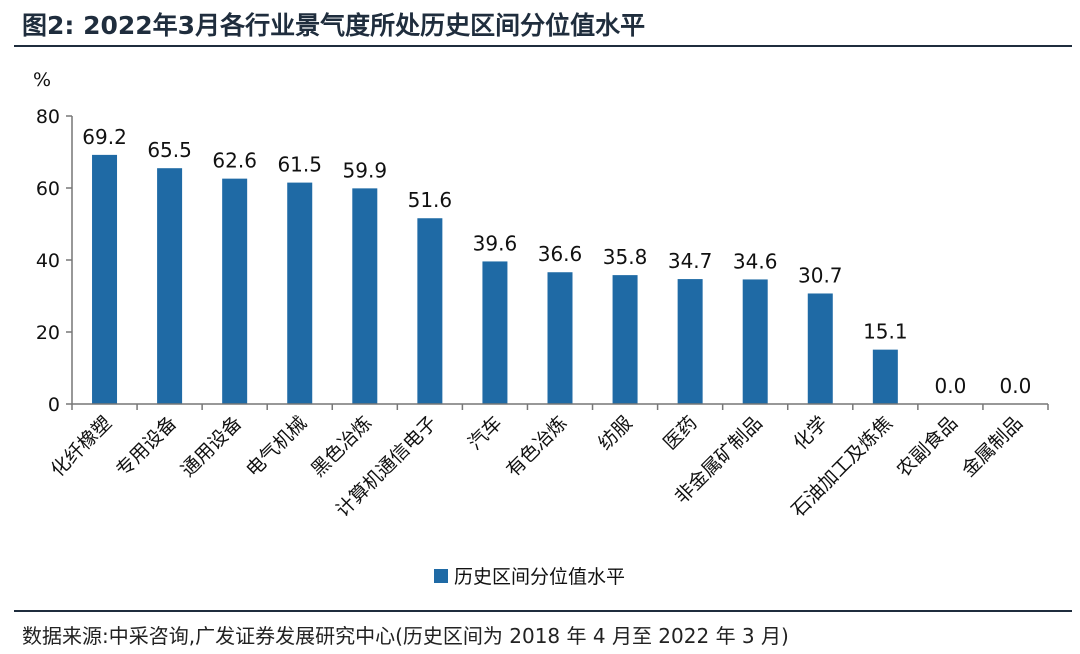  I want to click on legend: 历史区间分位值水平, so click(529, 575).